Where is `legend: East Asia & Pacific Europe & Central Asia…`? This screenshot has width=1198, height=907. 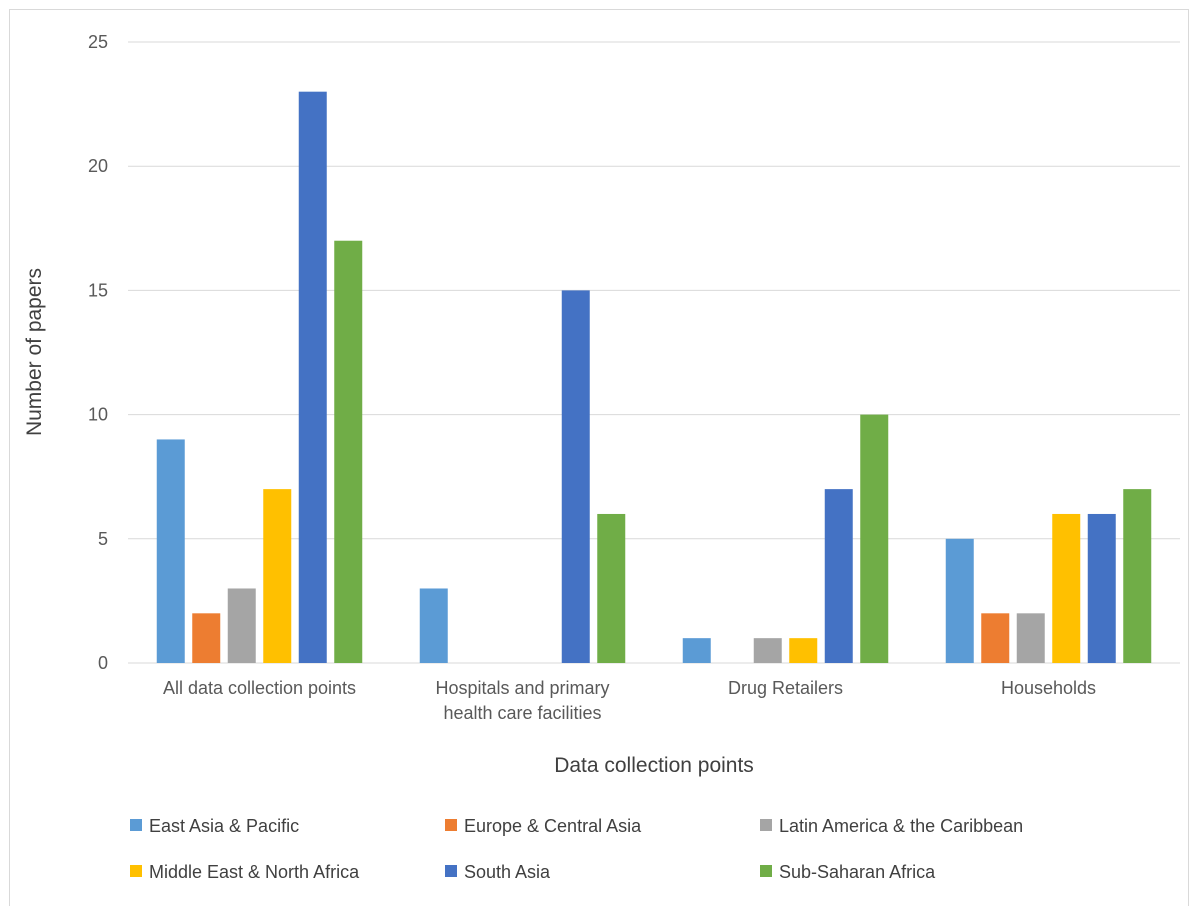
legend: East Asia & Pacific Europe & Central Asia… is located at coordinates (576, 849).